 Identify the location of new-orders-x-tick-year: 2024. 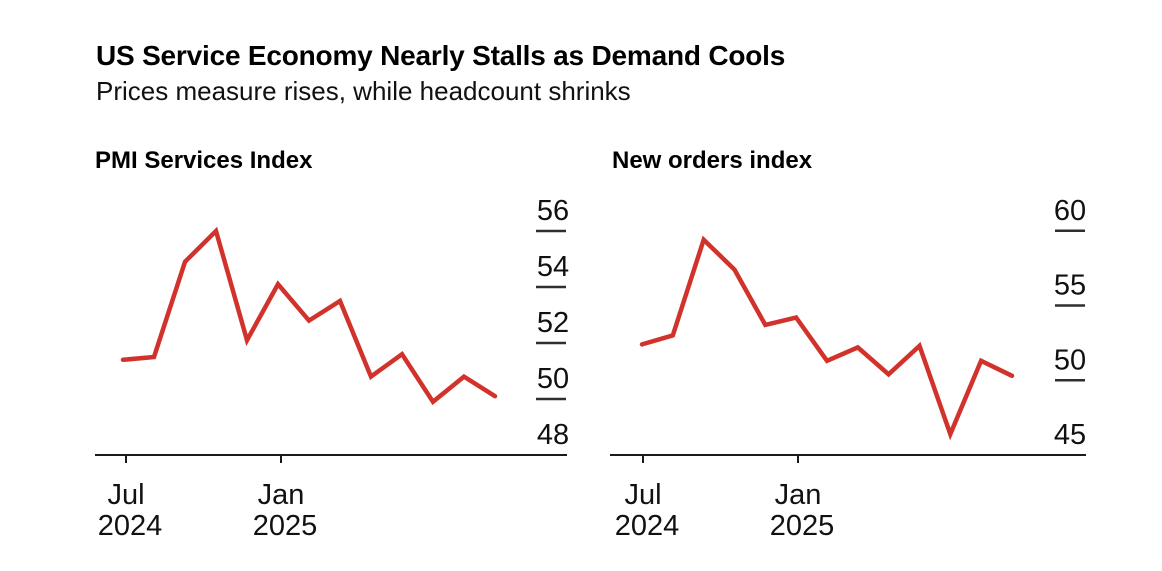
(647, 526).